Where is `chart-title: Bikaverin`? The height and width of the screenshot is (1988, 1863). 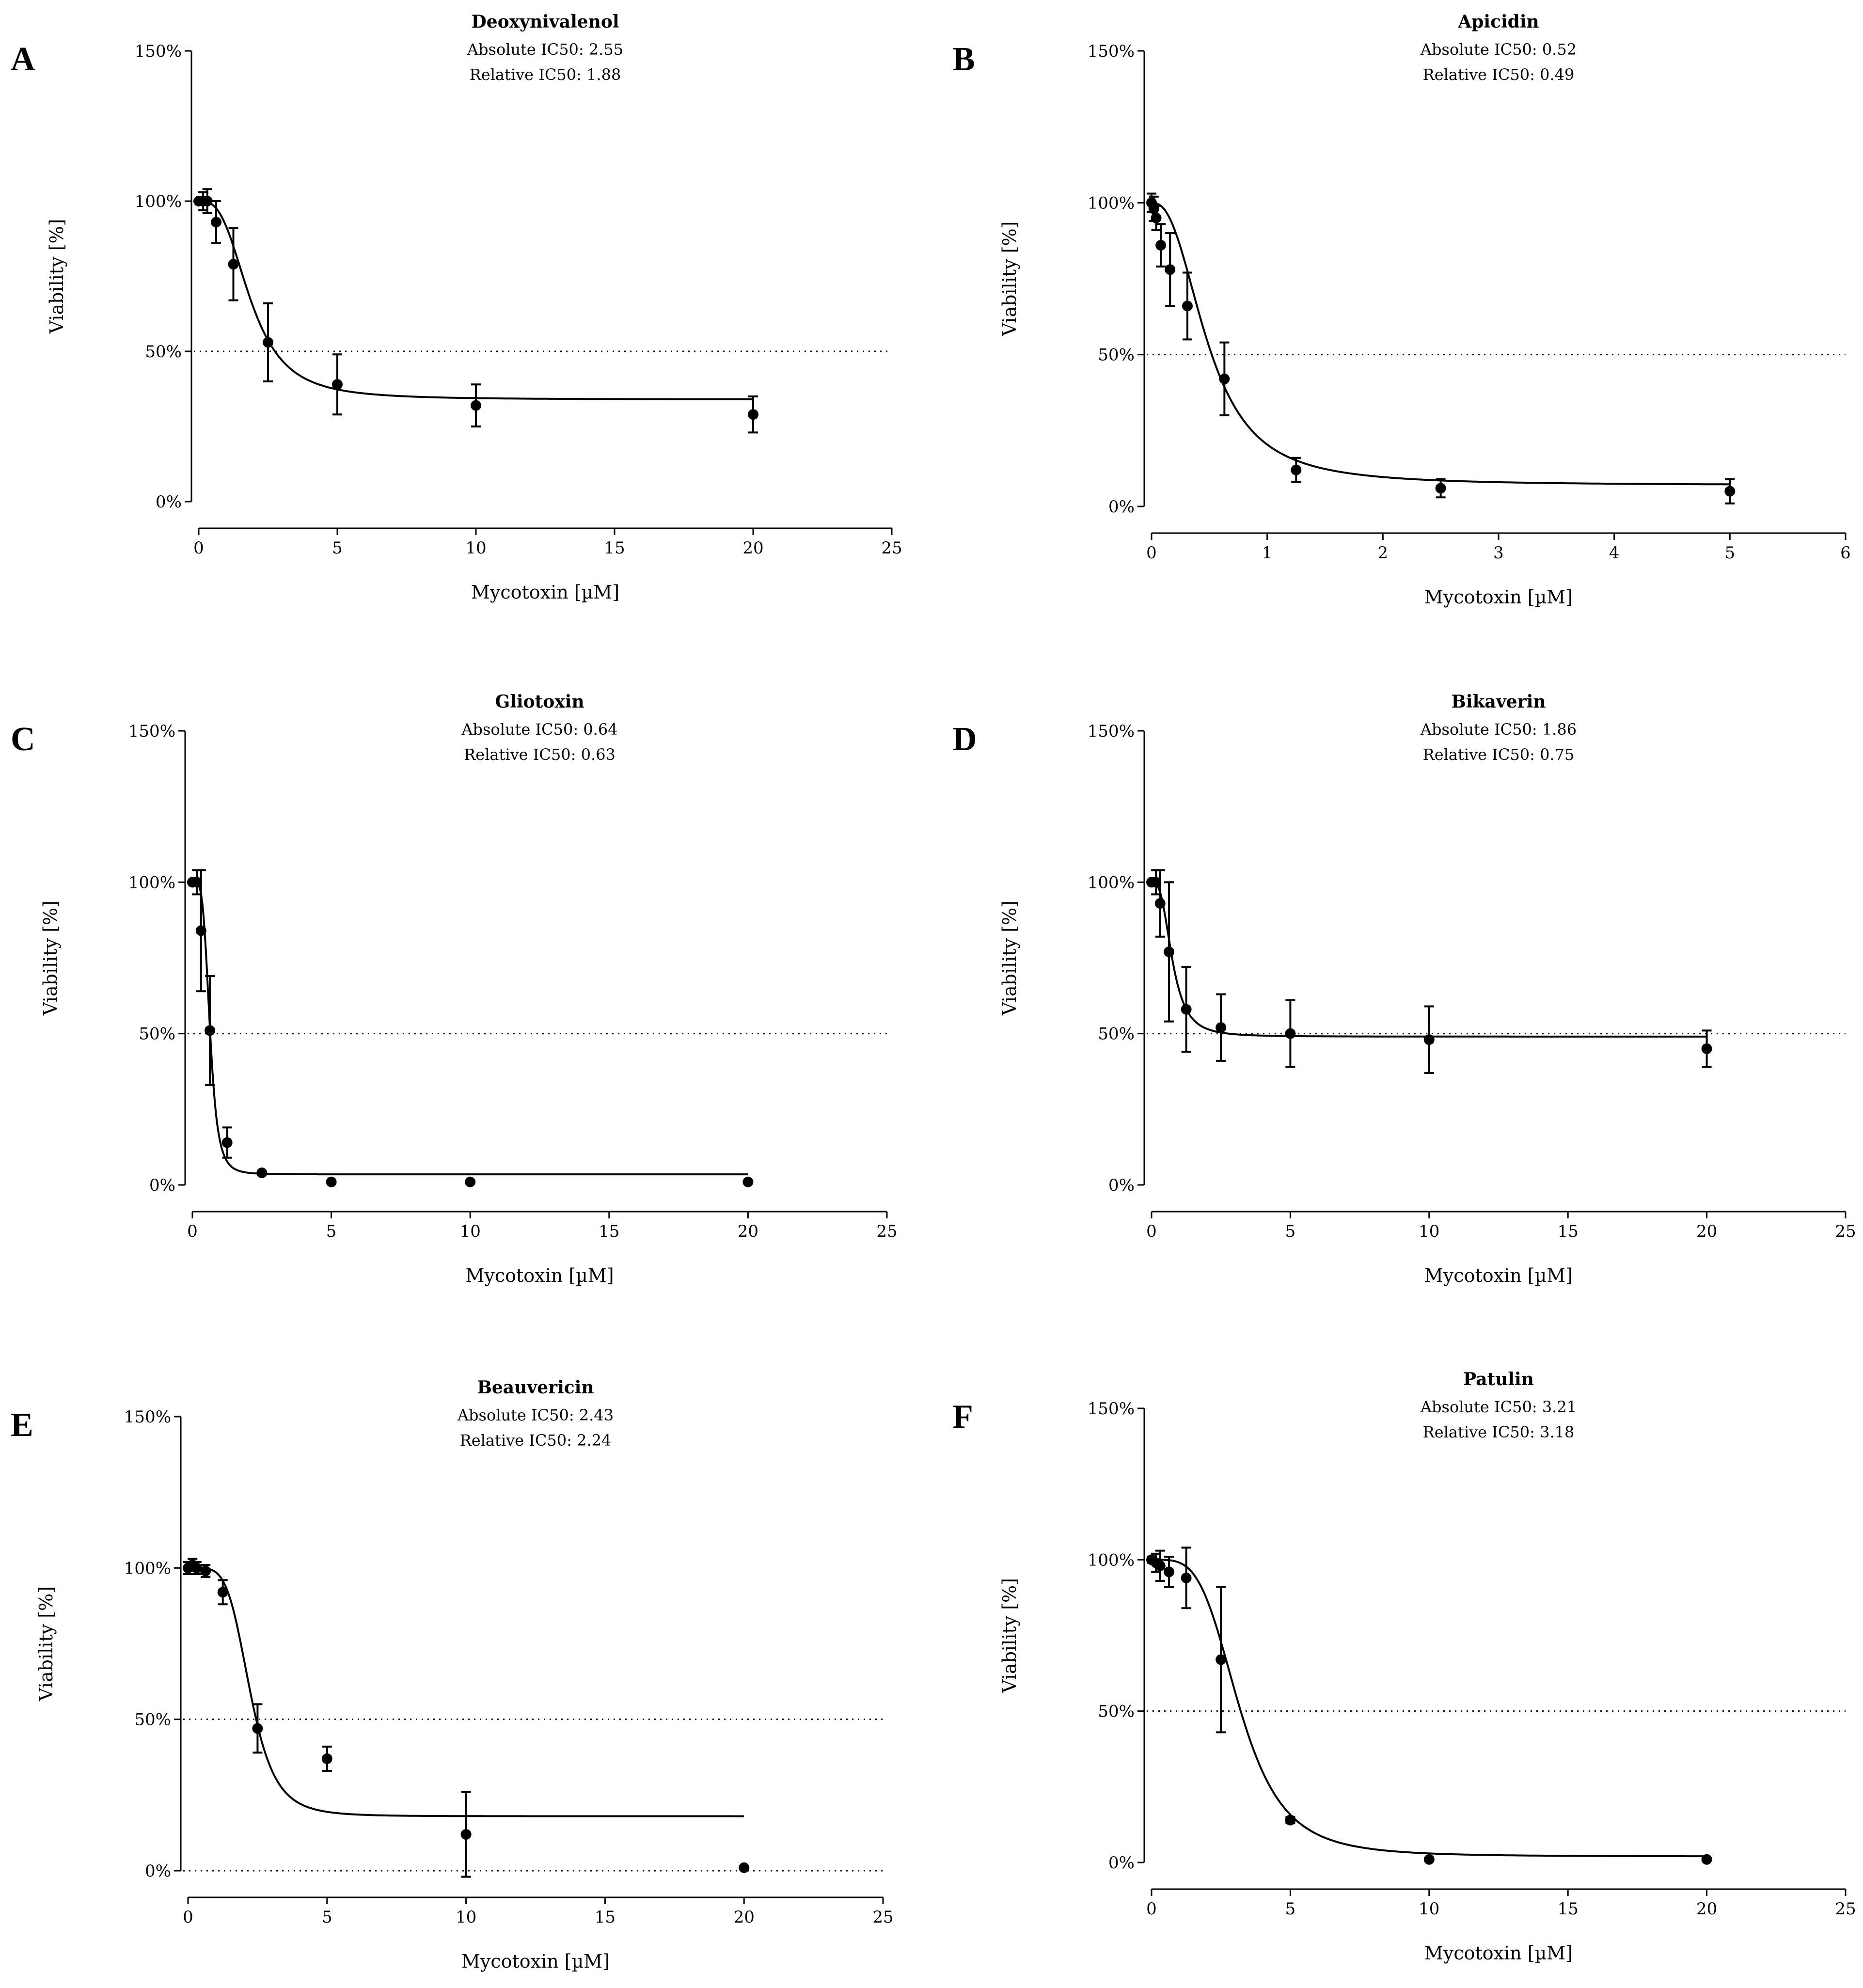 chart-title: Bikaverin is located at coordinates (1498, 702).